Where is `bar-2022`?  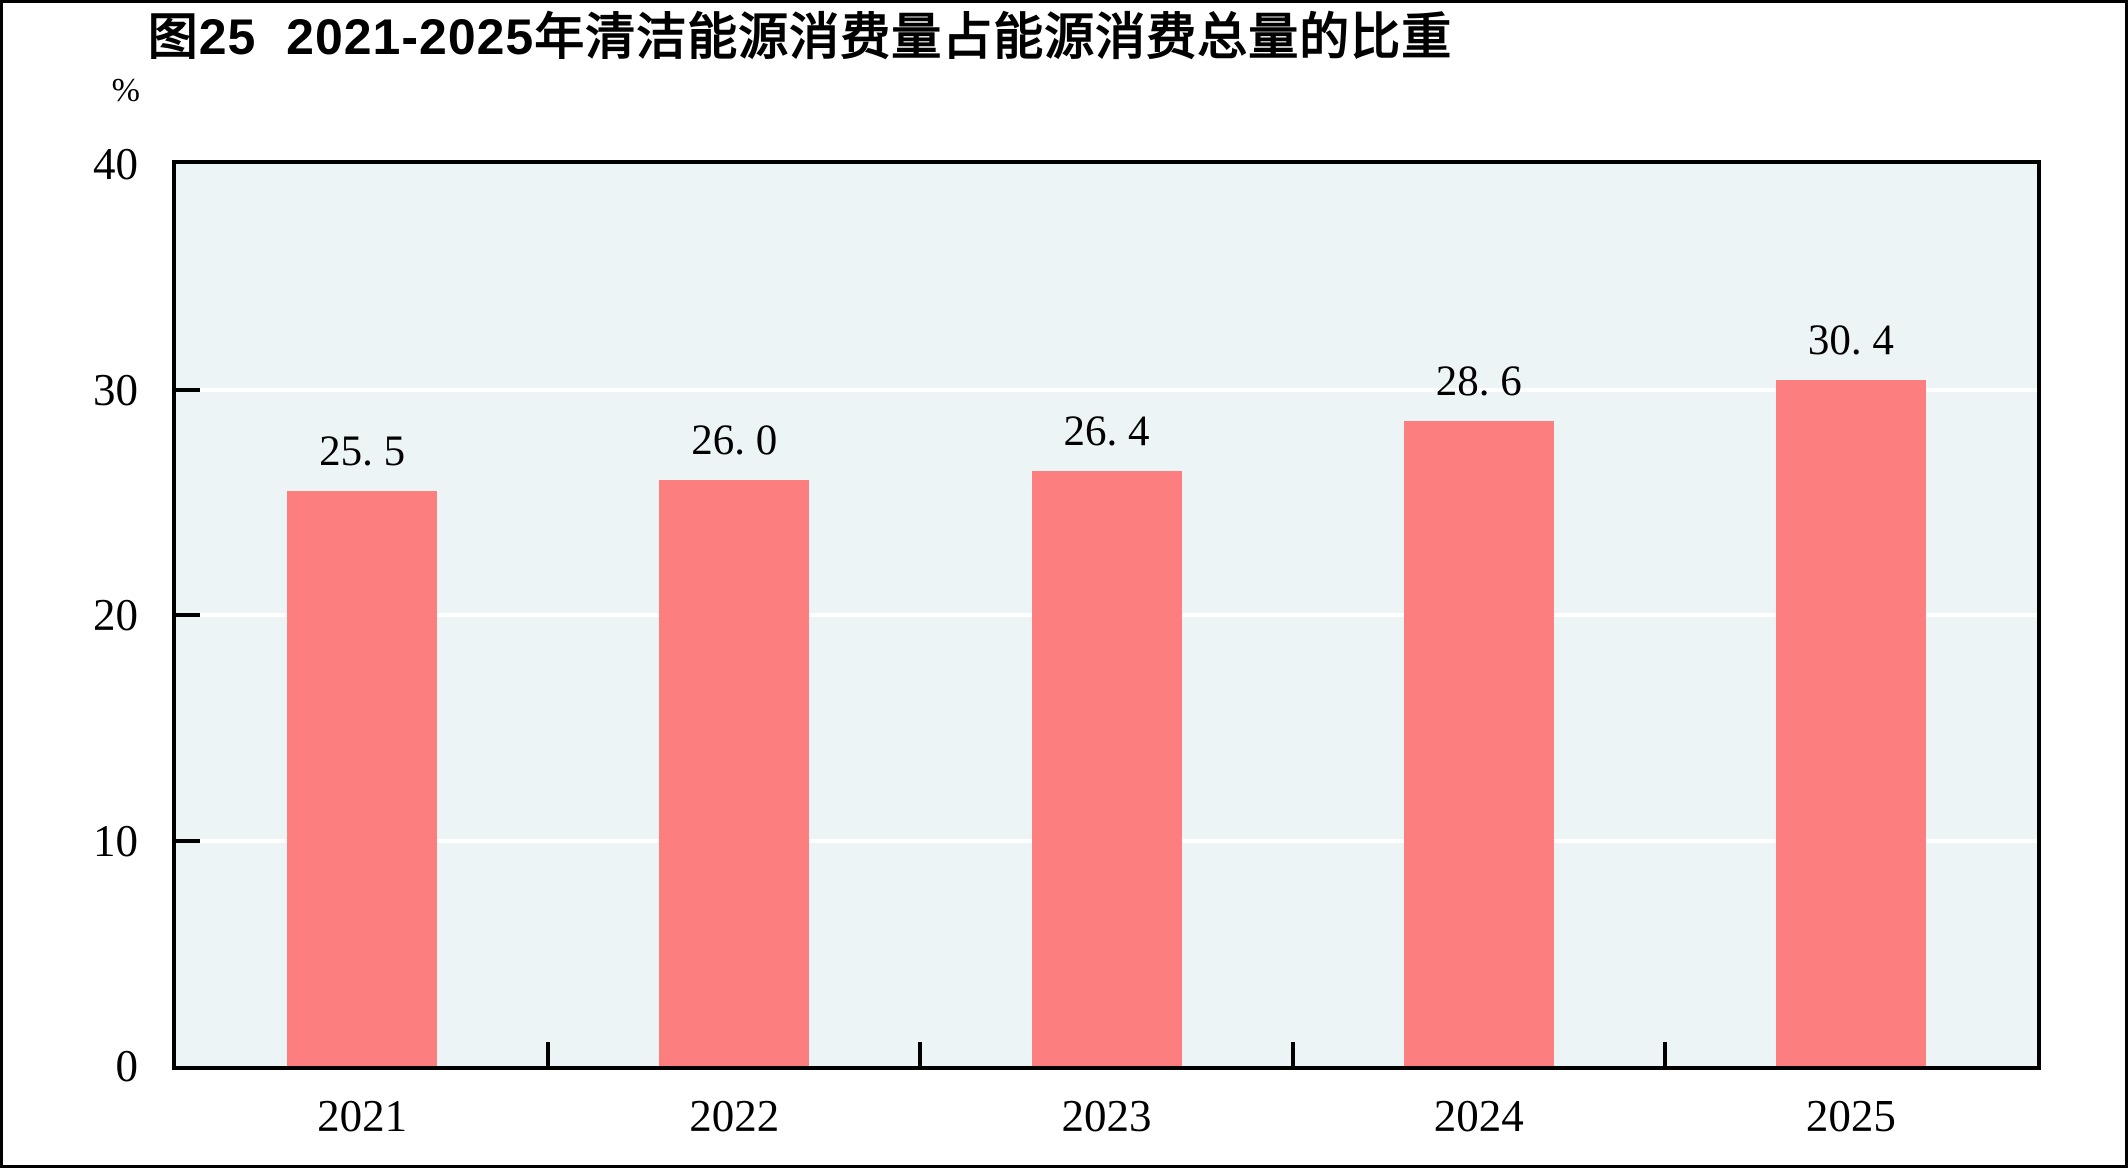 bar-2022 is located at coordinates (734, 772).